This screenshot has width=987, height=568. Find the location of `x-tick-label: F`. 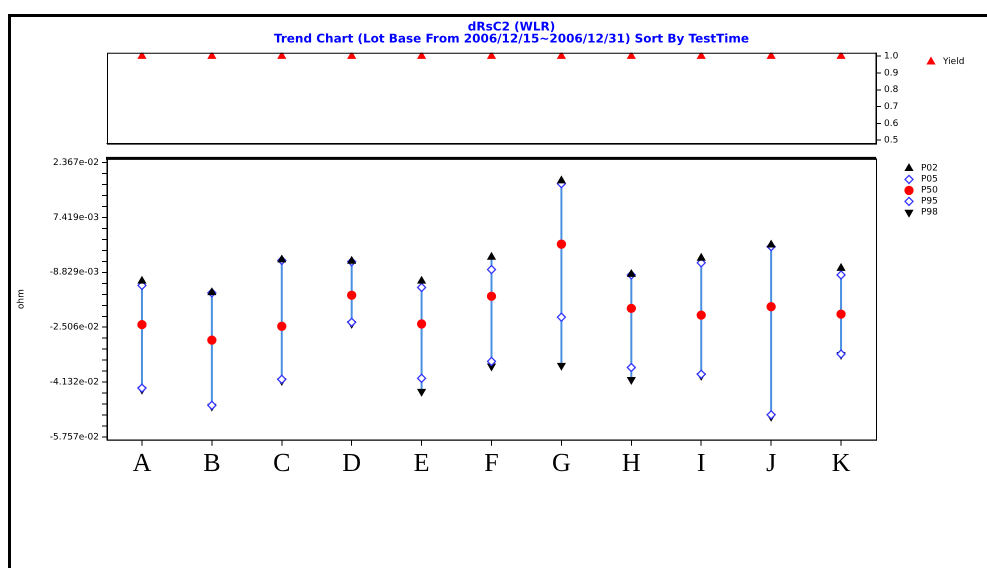

x-tick-label: F is located at coordinates (491, 463).